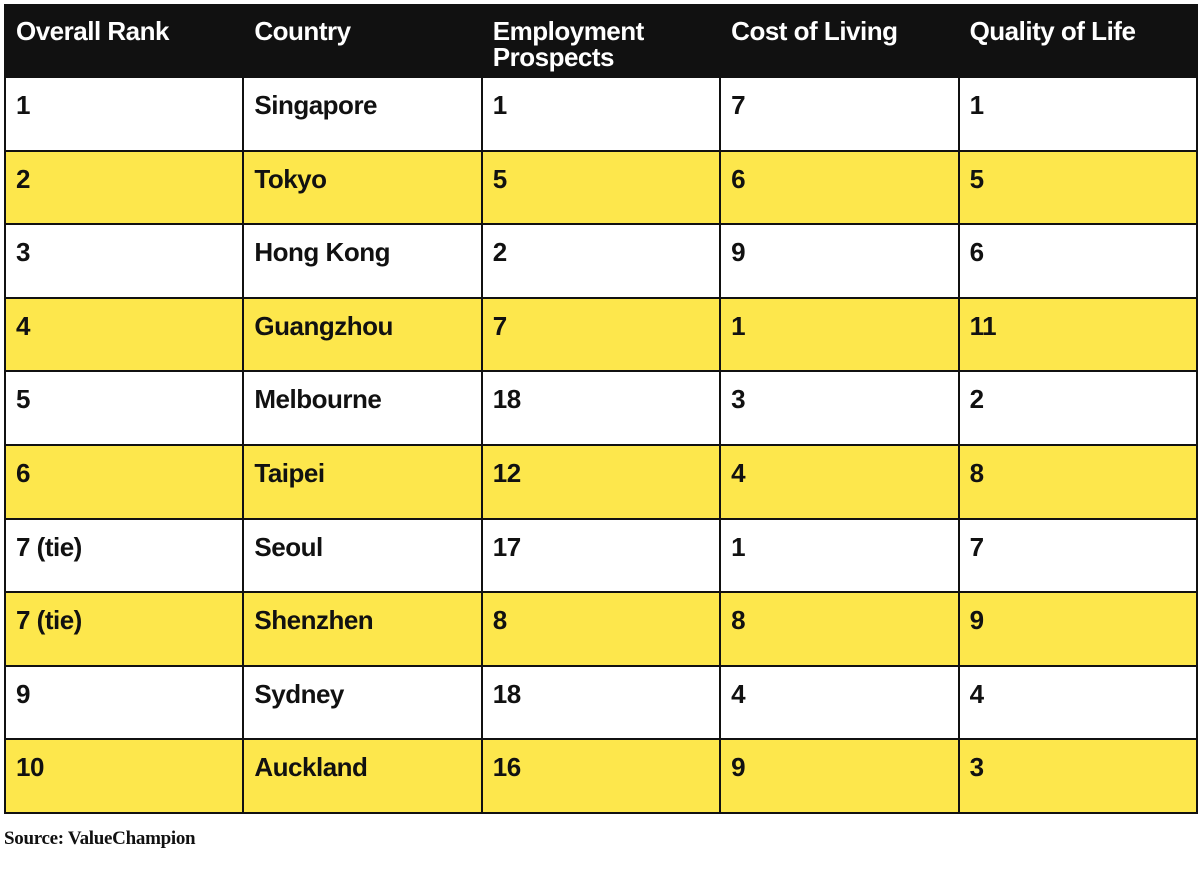  Describe the element at coordinates (124, 702) in the screenshot. I see `rank-cell: 9` at that location.